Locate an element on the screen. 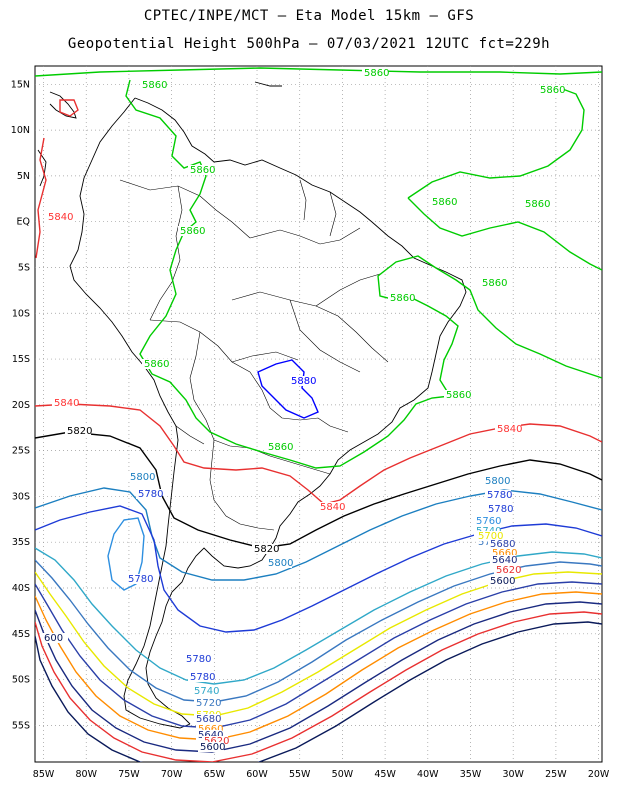 Image resolution: width=618 pixels, height=800 pixels. contour-label: 5600 is located at coordinates (212, 747).